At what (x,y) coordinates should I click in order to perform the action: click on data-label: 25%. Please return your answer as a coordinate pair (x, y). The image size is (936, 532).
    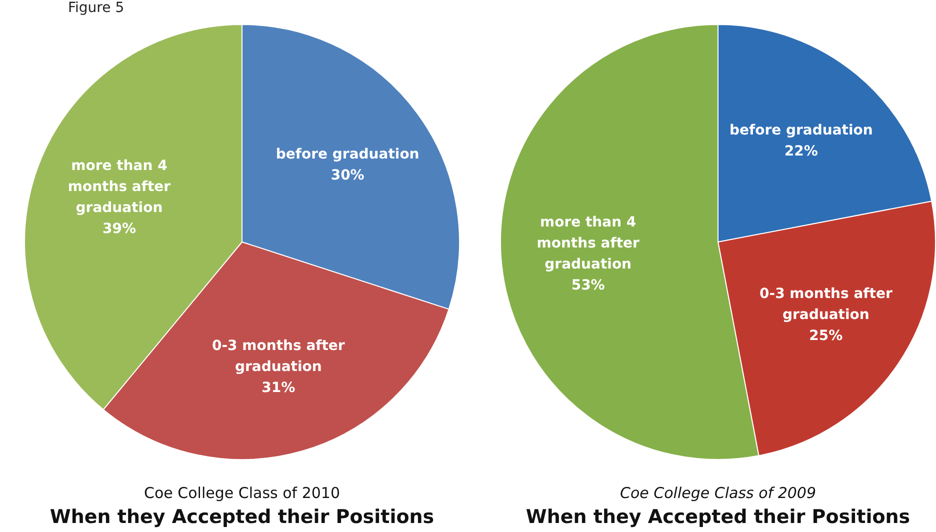
    Looking at the image, I should click on (826, 336).